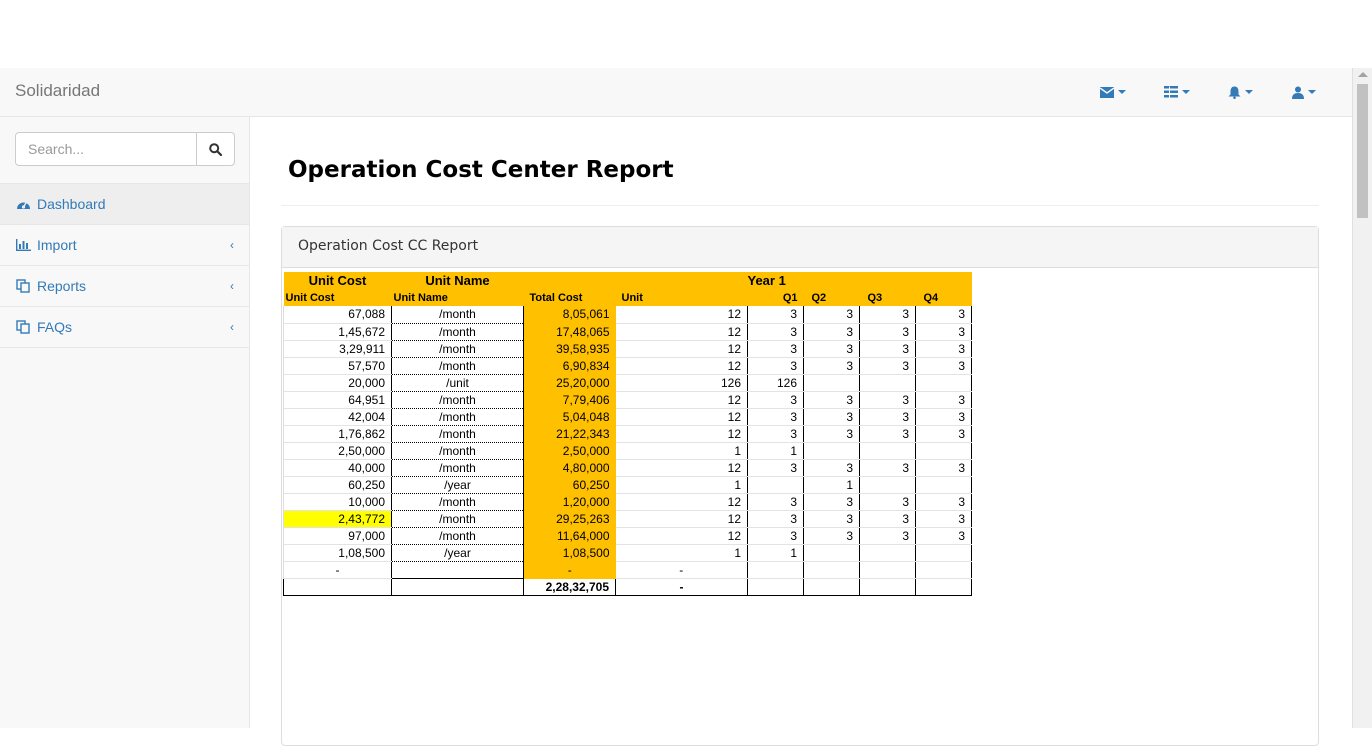  What do you see at coordinates (627, 502) in the screenshot?
I see `table-row: 10,000/month 1,20,000 12 3 3 3 3` at bounding box center [627, 502].